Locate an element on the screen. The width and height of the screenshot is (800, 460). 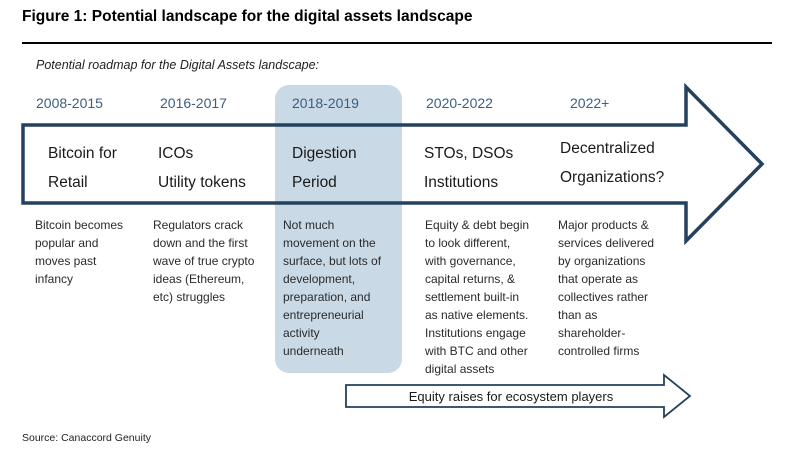
banner-label: Equity raises for ecosystem players is located at coordinates (511, 396).